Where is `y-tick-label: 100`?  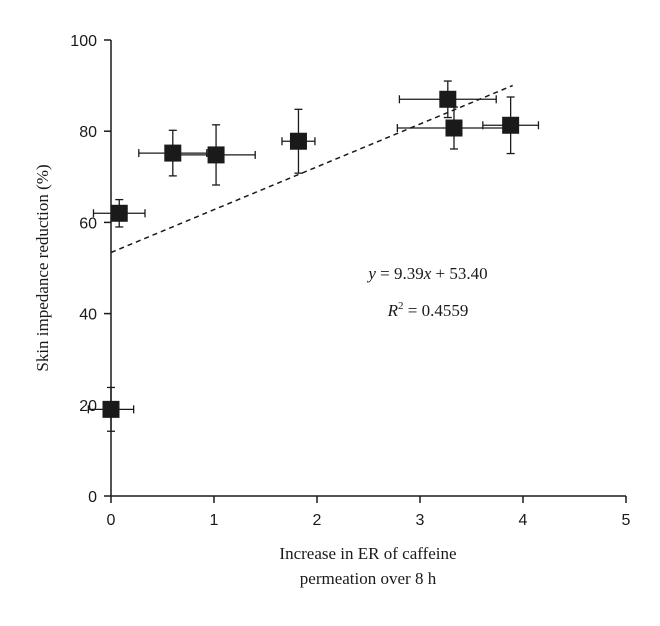
y-tick-label: 100 is located at coordinates (83, 41).